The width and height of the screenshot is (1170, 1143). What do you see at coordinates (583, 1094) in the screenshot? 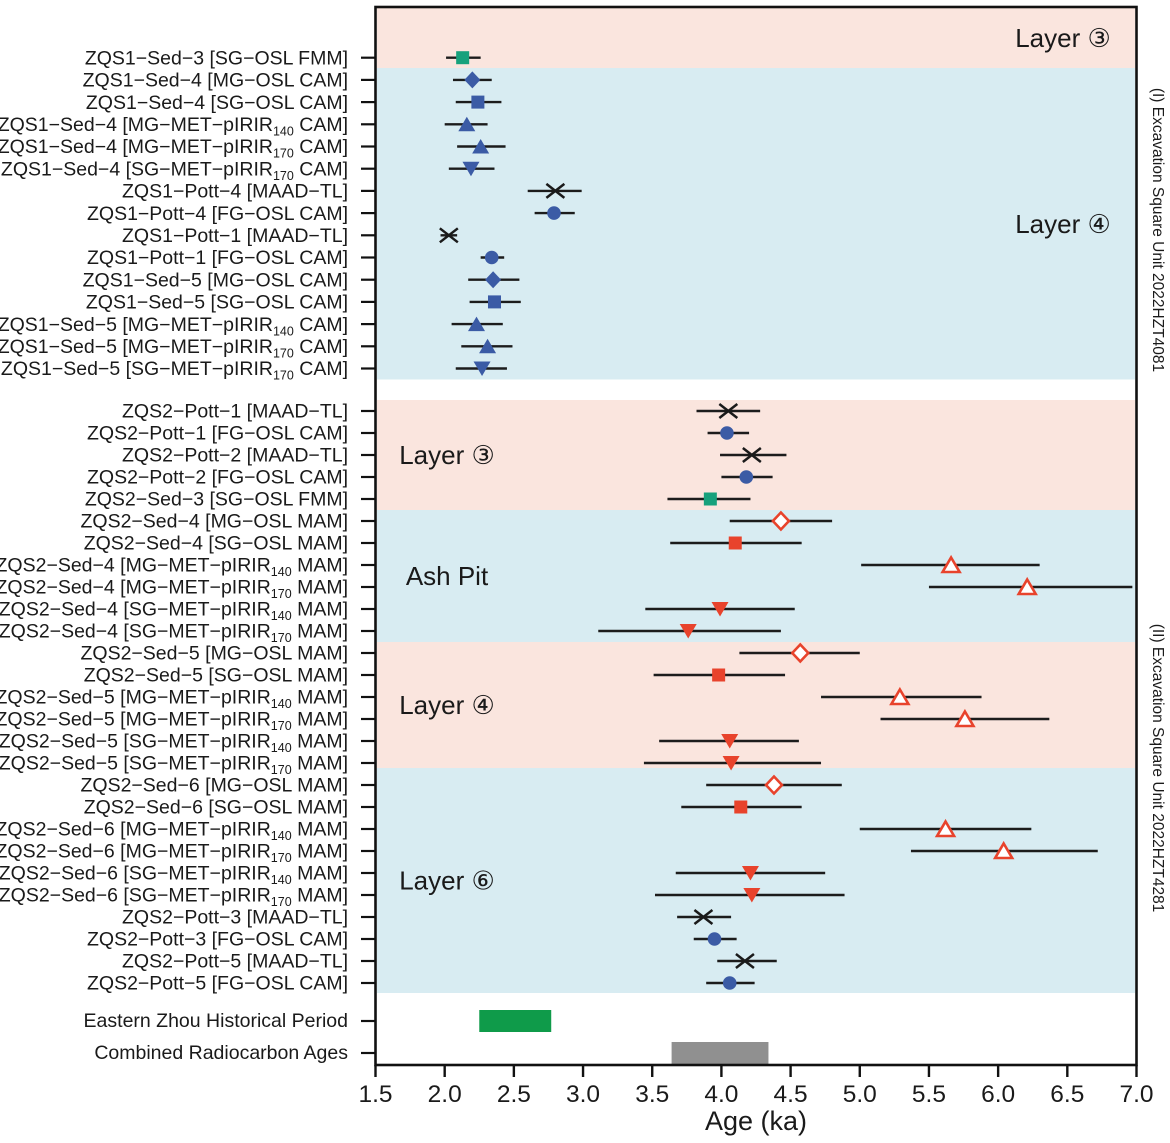
I see `x-tick-label: 3.0` at bounding box center [583, 1094].